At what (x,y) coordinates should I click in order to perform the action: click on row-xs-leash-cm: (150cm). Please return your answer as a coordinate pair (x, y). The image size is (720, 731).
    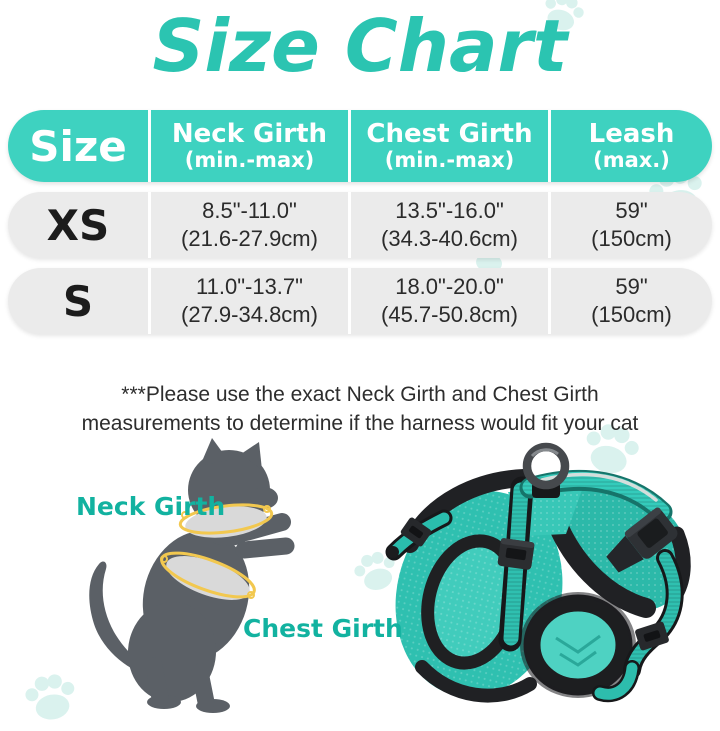
    Looking at the image, I should click on (631, 238).